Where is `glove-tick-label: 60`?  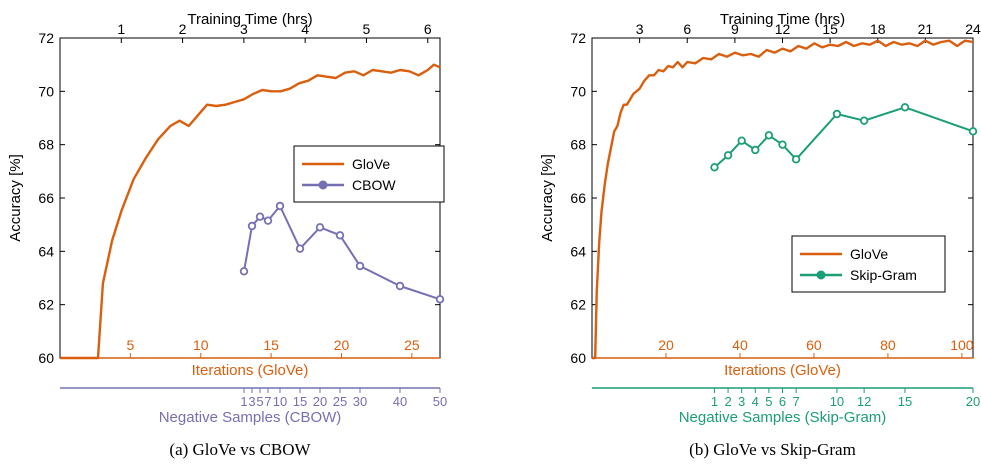 glove-tick-label: 60 is located at coordinates (814, 345).